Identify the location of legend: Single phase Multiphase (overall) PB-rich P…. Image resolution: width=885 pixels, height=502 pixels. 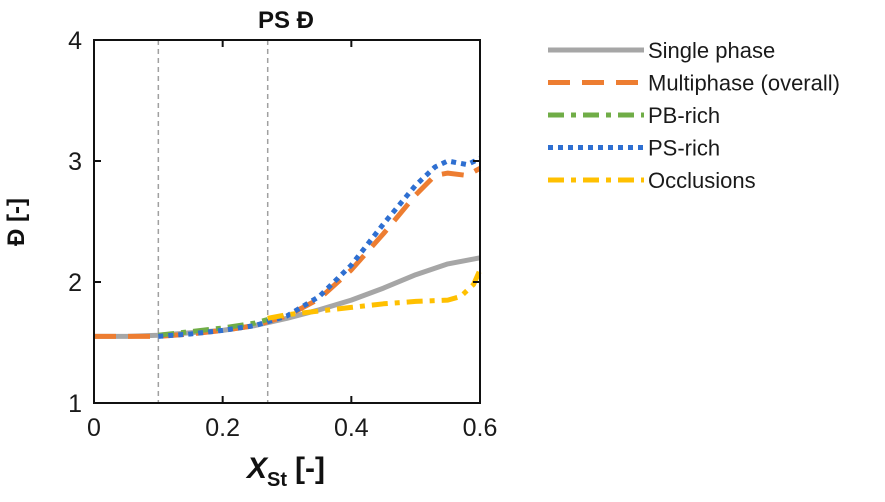
(694, 115).